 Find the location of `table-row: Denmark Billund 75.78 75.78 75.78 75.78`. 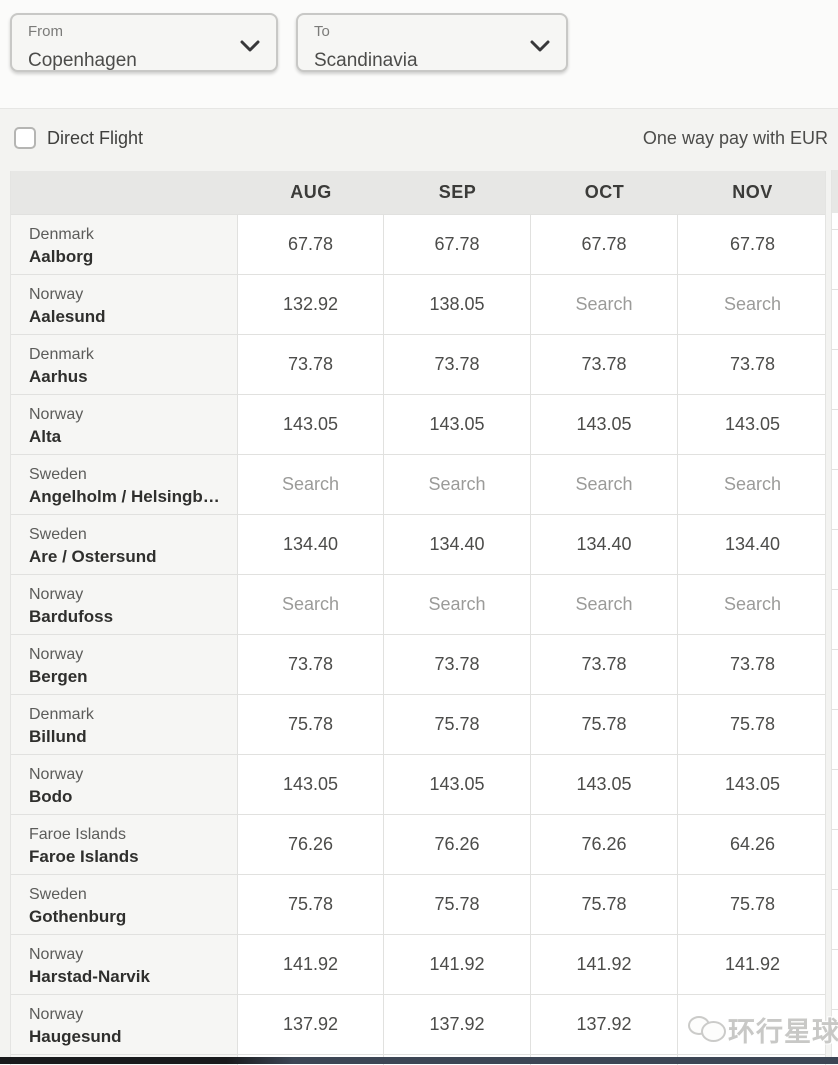

table-row: Denmark Billund 75.78 75.78 75.78 75.78 is located at coordinates (418, 724).